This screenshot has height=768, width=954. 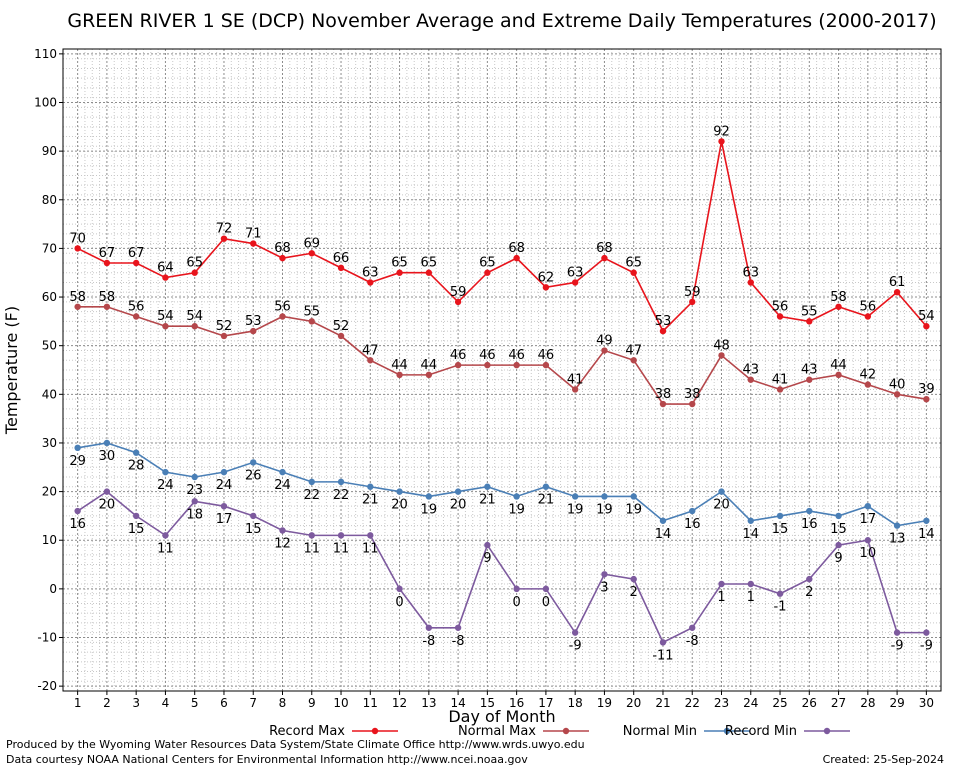 I want to click on y-tick-label: 30, so click(x=49, y=443).